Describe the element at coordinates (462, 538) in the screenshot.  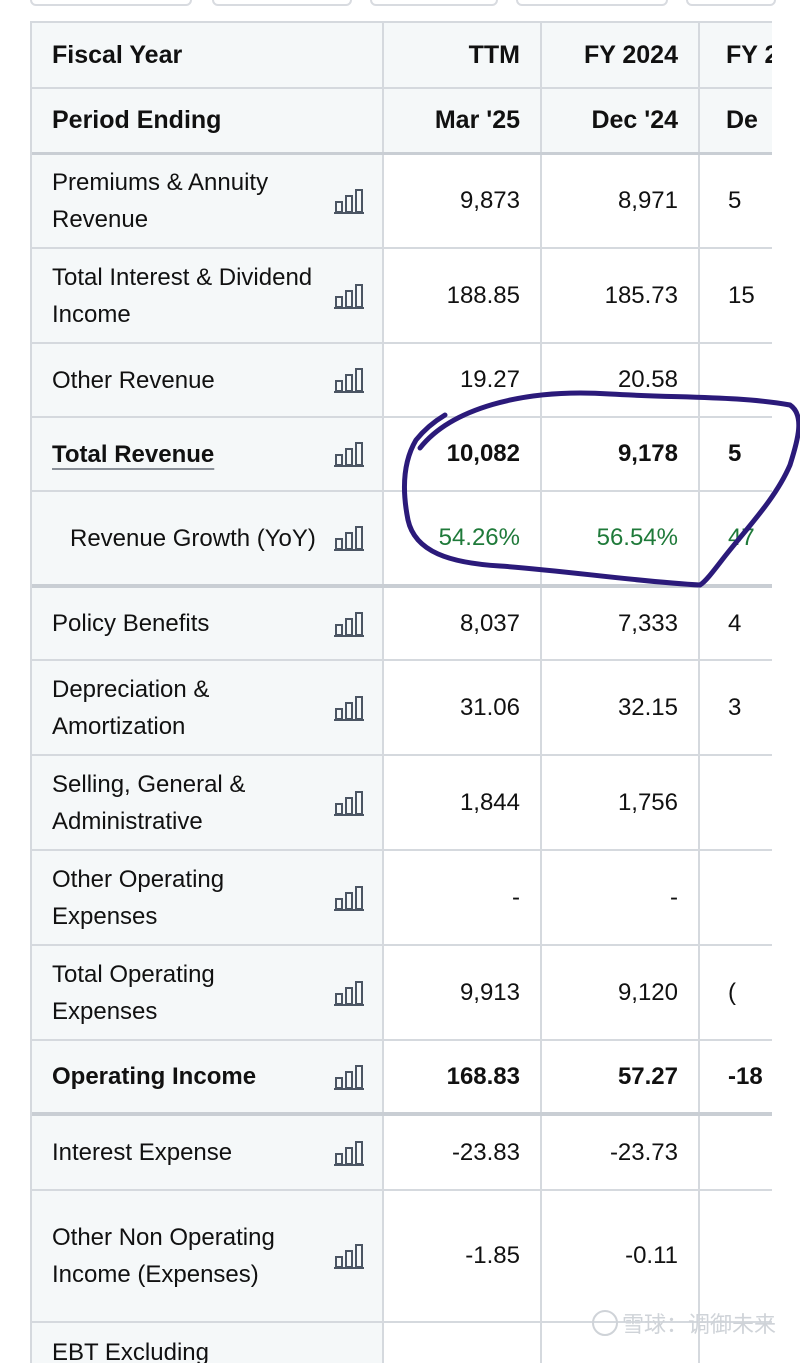
I see `value-ttm: 54.26%` at that location.